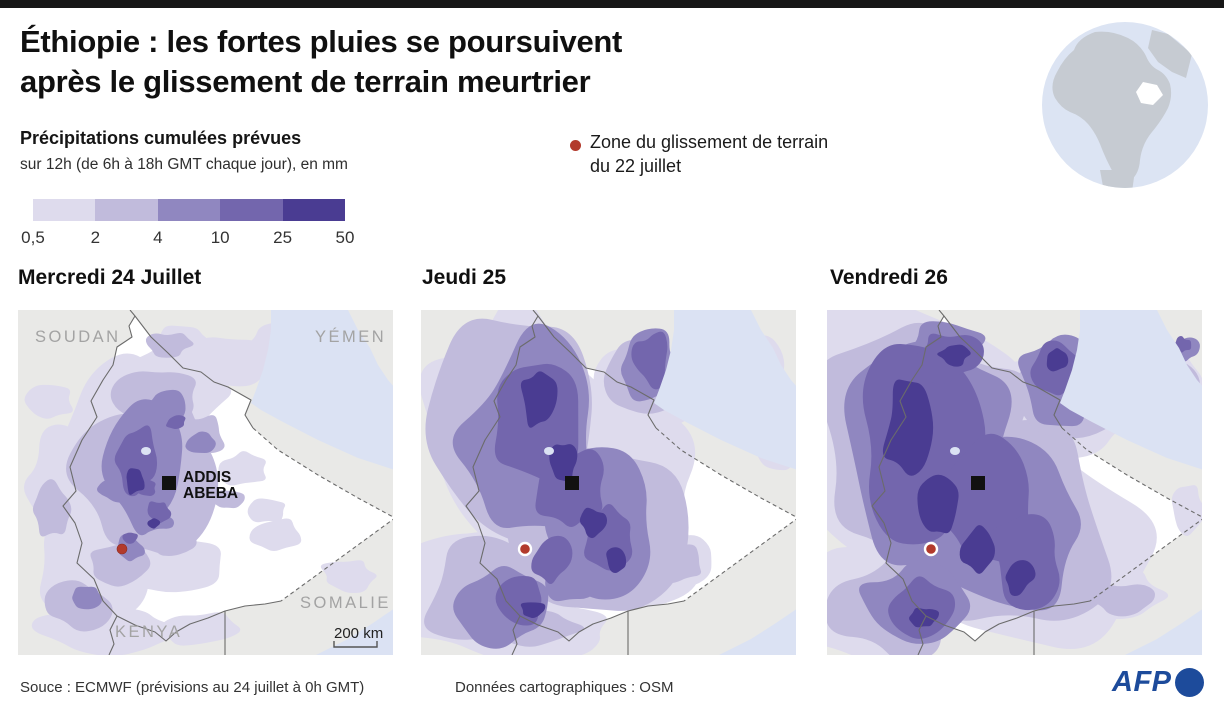  I want to click on landslide-dot-icon, so click(575, 145).